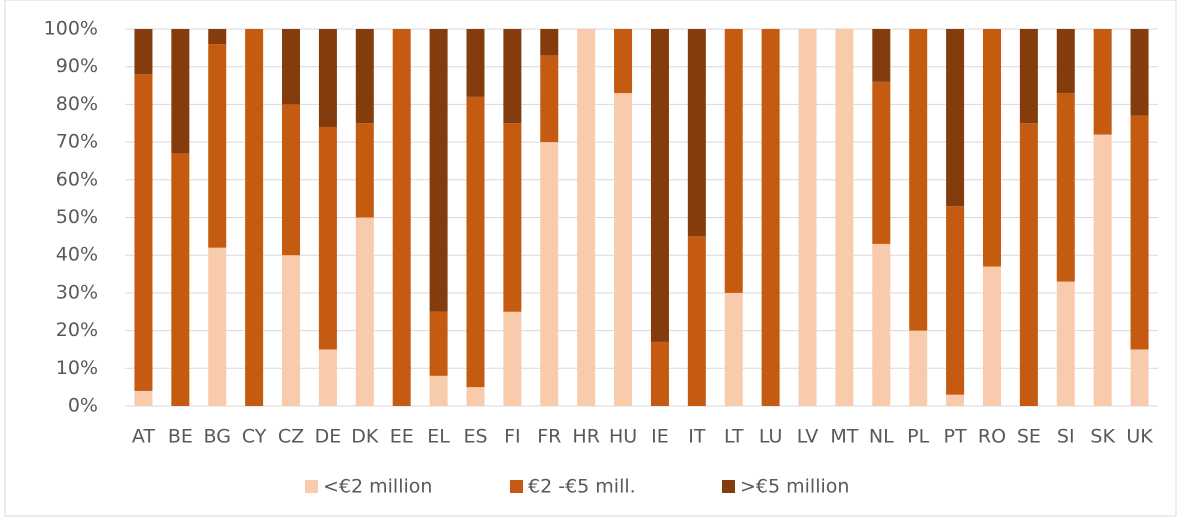 The height and width of the screenshot is (517, 1177). What do you see at coordinates (808, 437) in the screenshot?
I see `x-tick-label: LV` at bounding box center [808, 437].